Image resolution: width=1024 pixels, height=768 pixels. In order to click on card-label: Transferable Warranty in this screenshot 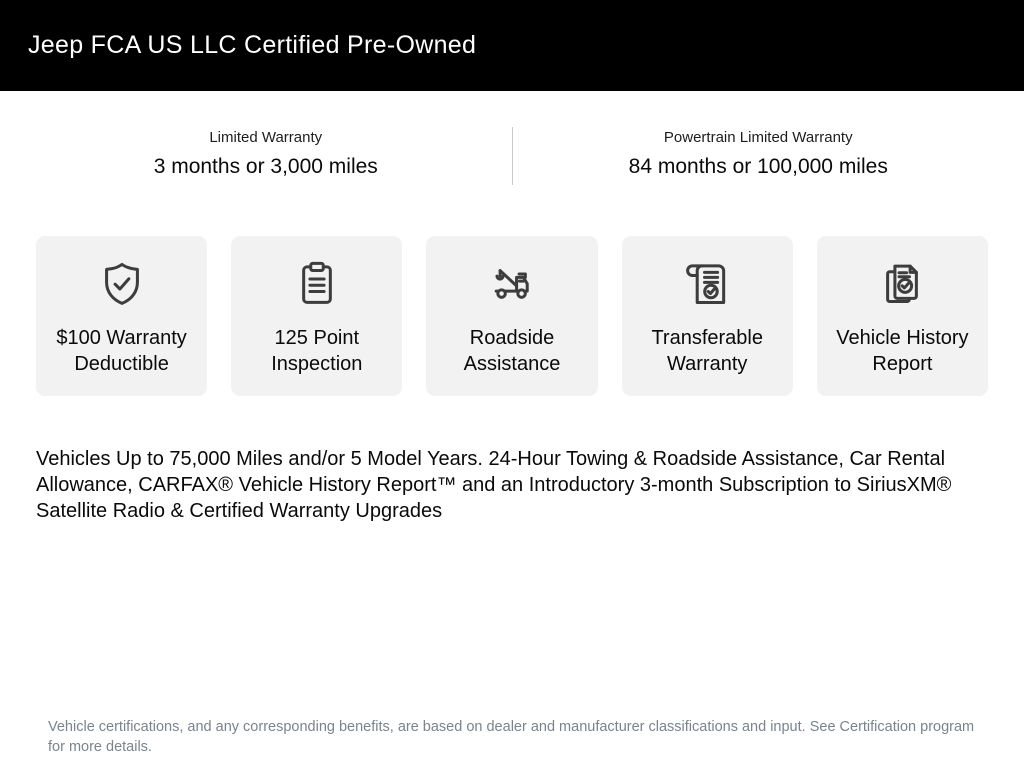, I will do `click(707, 351)`.